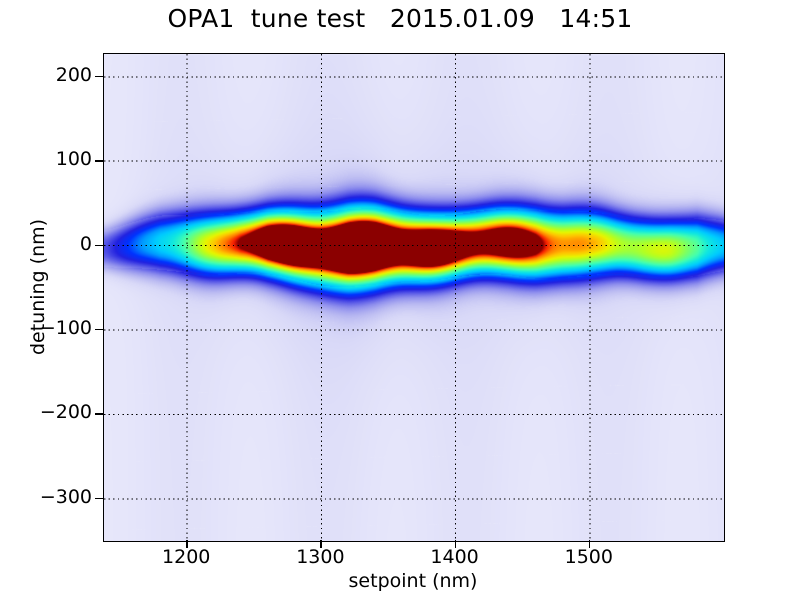 The height and width of the screenshot is (600, 800). Describe the element at coordinates (588, 557) in the screenshot. I see `x-tick-label: 1500` at that location.